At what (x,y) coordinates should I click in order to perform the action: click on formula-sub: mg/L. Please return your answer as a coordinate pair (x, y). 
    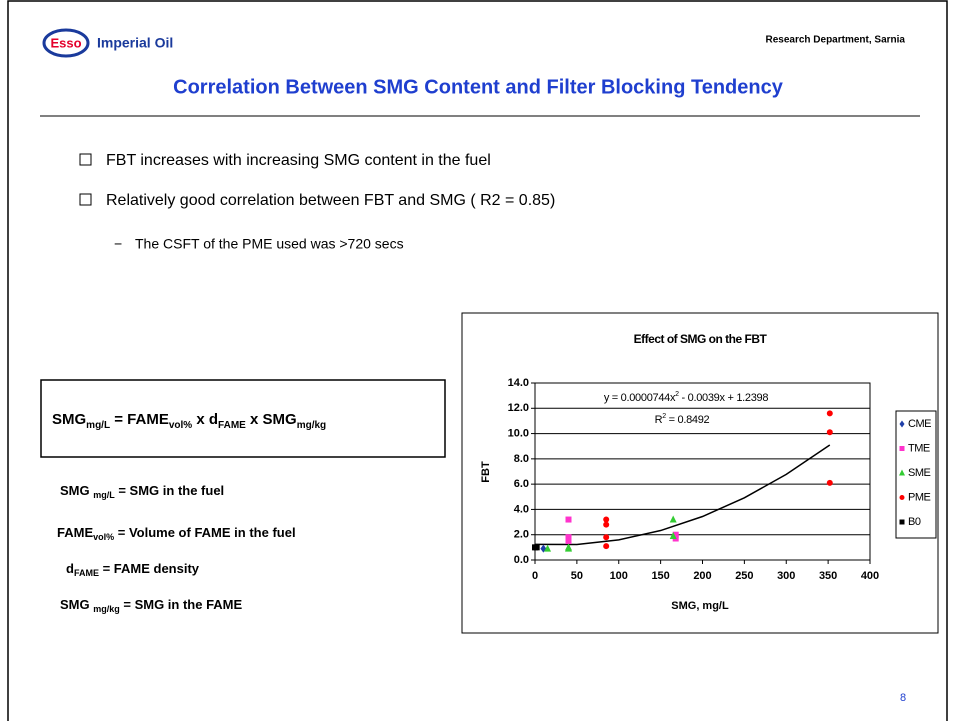
    Looking at the image, I should click on (98, 425).